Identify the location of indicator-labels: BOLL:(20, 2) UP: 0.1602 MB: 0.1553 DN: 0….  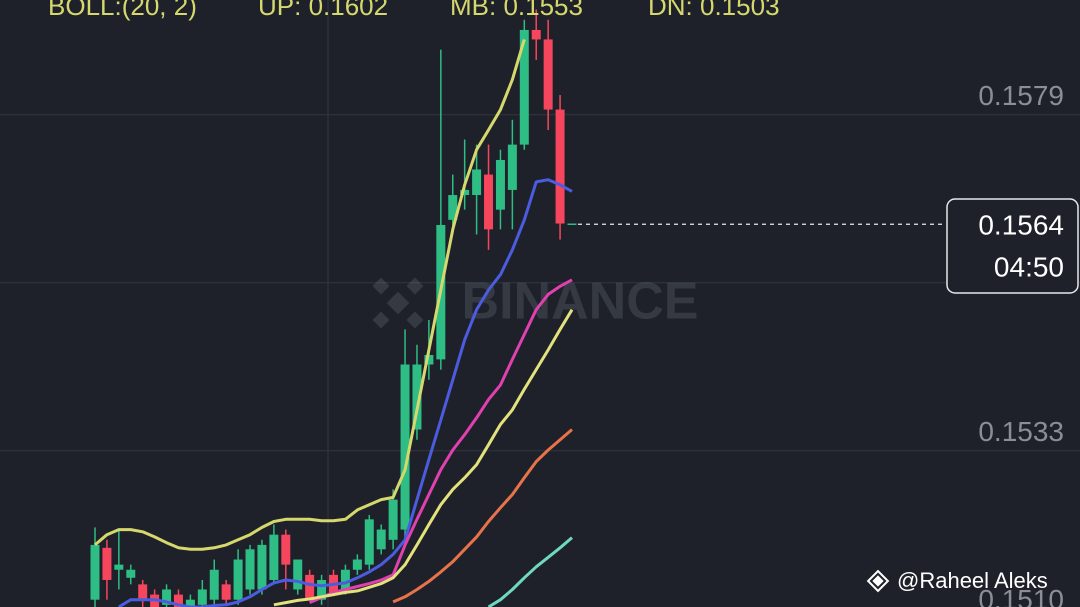
(414, 10).